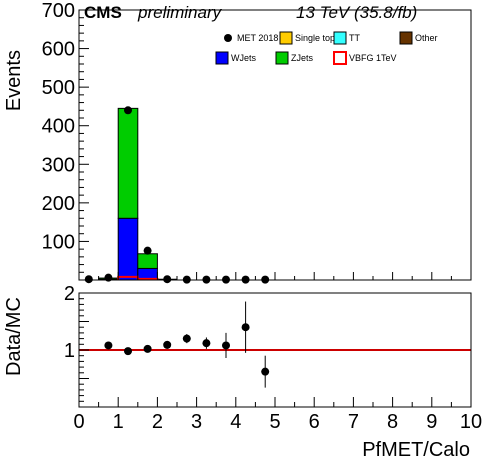 The image size is (496, 472). What do you see at coordinates (235, 422) in the screenshot?
I see `x-tick-label-4: 4` at bounding box center [235, 422].